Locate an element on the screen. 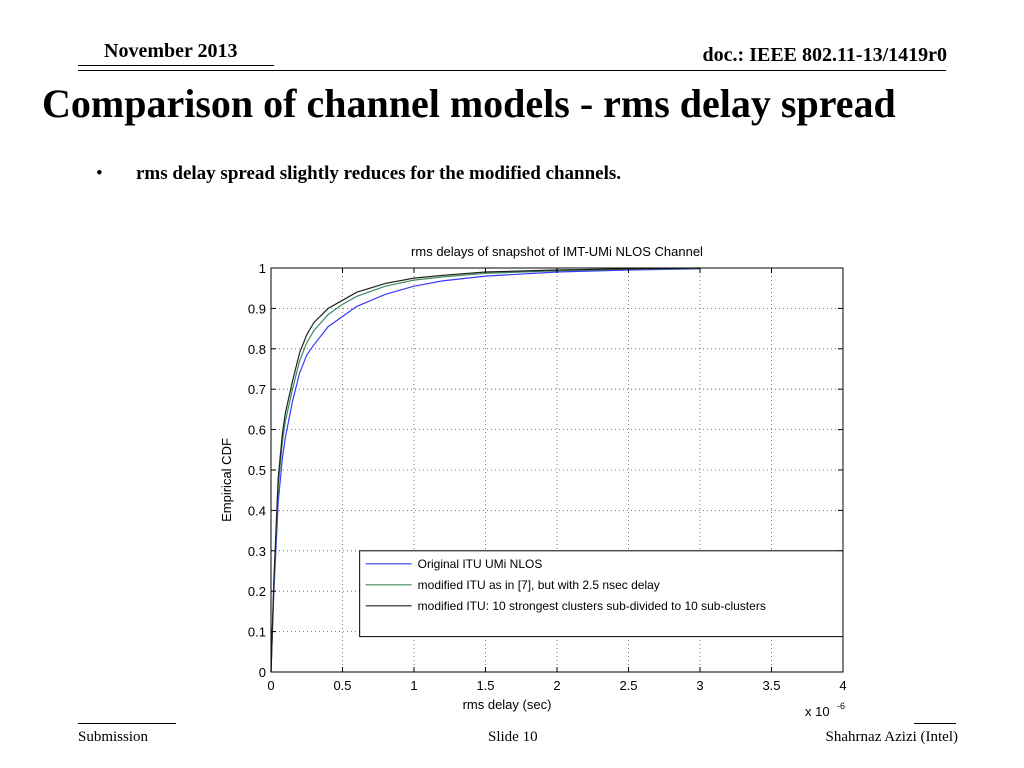 The width and height of the screenshot is (1024, 768). x-tick-label: 1 is located at coordinates (413, 685).